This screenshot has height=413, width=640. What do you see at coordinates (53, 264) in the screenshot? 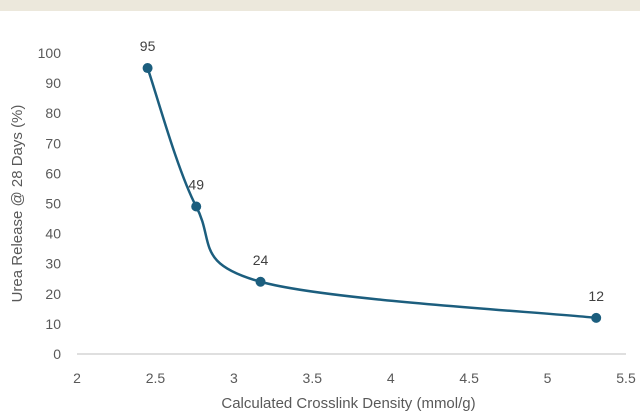
I see `y-tick-label: 30` at bounding box center [53, 264].